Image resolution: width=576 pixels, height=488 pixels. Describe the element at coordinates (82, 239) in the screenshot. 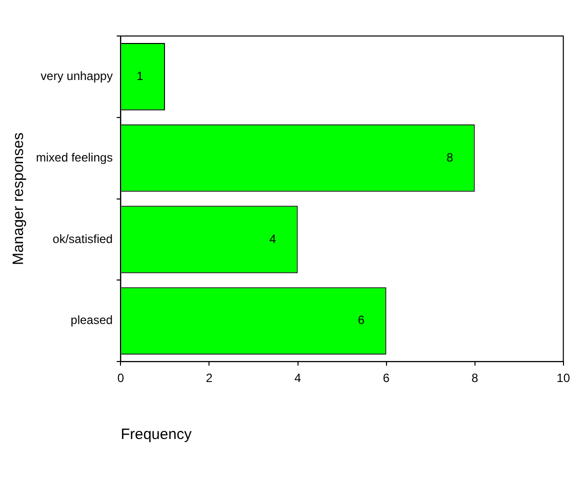

I see `y-tick-label: ok/satisfied` at that location.